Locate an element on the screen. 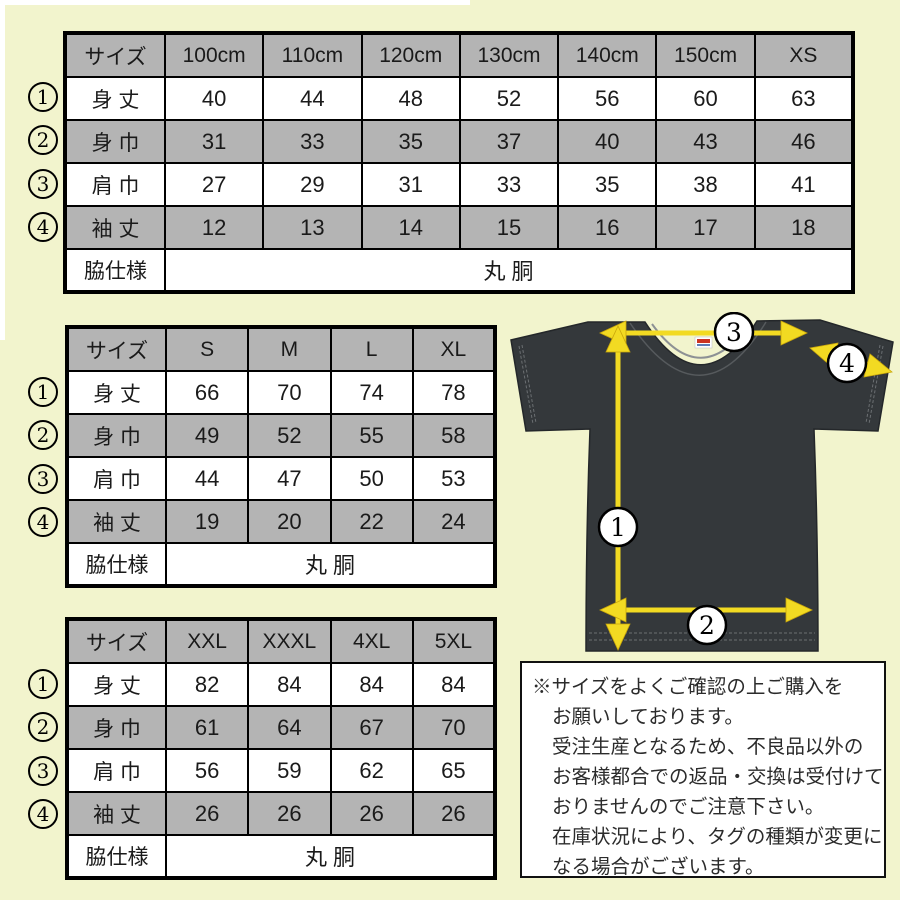 This screenshot has height=900, width=900. table-row: 身 巾 31 33 35 37 40 43 46 is located at coordinates (459, 141).